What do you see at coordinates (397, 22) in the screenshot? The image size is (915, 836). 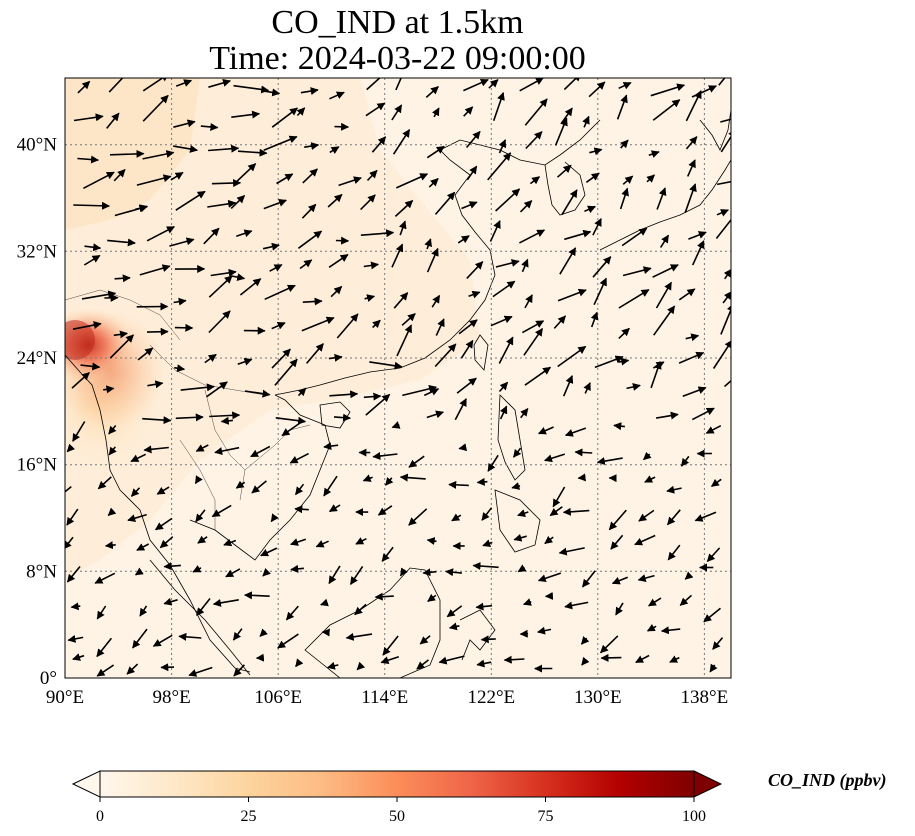 I see `chart-title-line1: CO_IND at 1.5km` at bounding box center [397, 22].